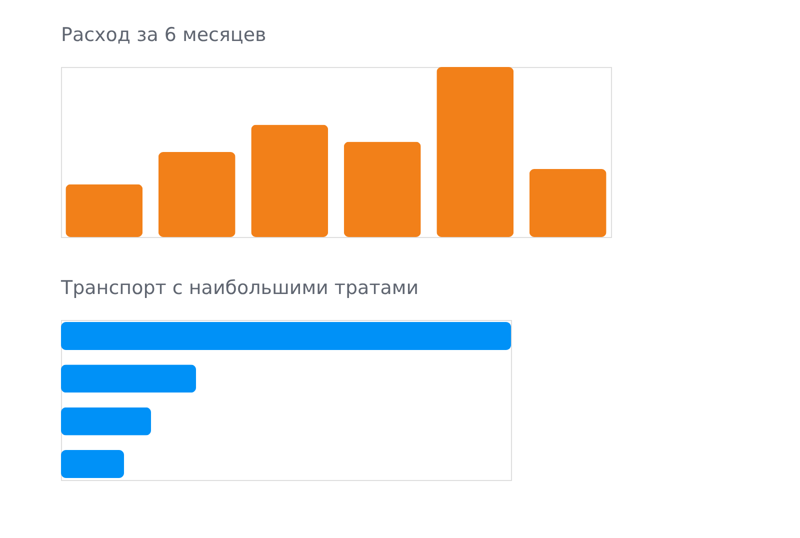 The width and height of the screenshot is (800, 538). What do you see at coordinates (239, 288) in the screenshot?
I see `chart-title: Транспорт с наибольшими тратами` at bounding box center [239, 288].